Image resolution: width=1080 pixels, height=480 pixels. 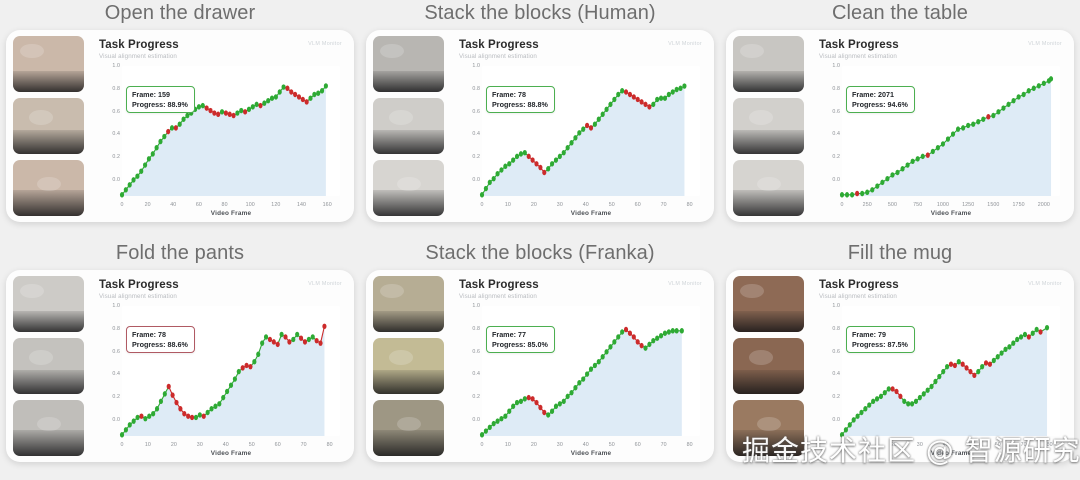 I want to click on x-axis-tick-label: 1000, so click(x=943, y=205).